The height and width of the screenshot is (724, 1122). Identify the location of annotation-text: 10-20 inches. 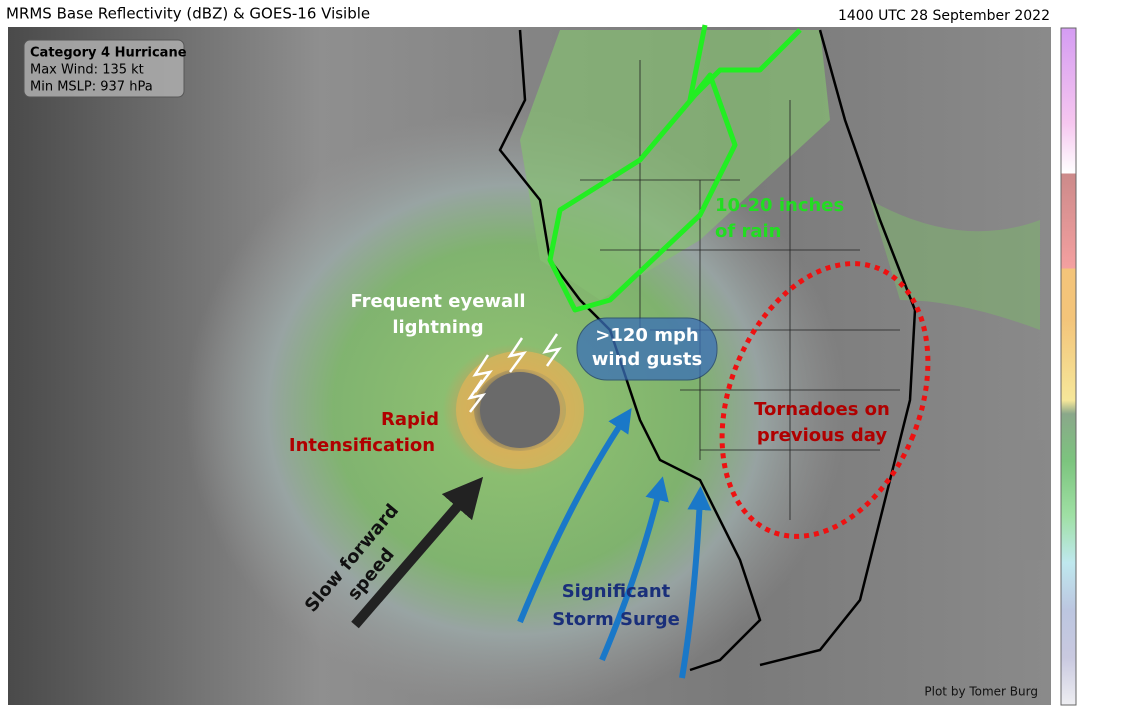
(779, 205).